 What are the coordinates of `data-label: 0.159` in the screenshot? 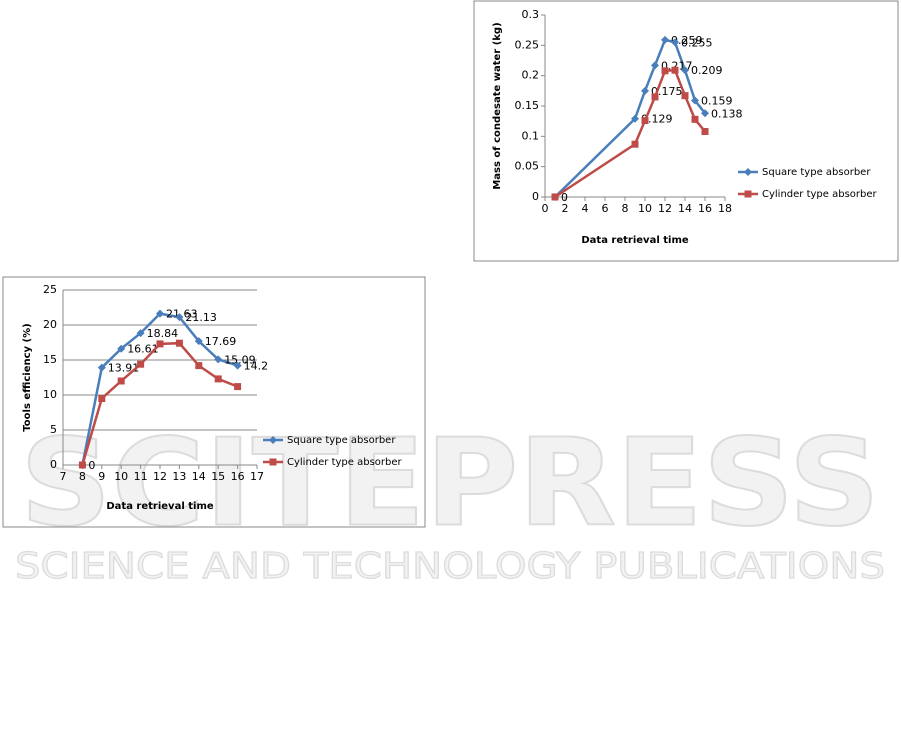 It's located at (717, 101).